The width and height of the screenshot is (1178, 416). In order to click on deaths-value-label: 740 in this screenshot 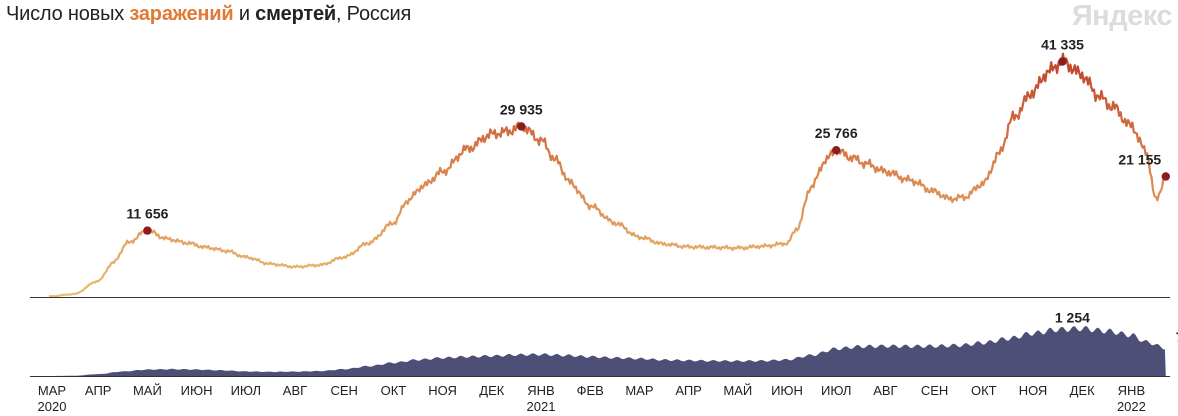, I will do `click(1177, 337)`.